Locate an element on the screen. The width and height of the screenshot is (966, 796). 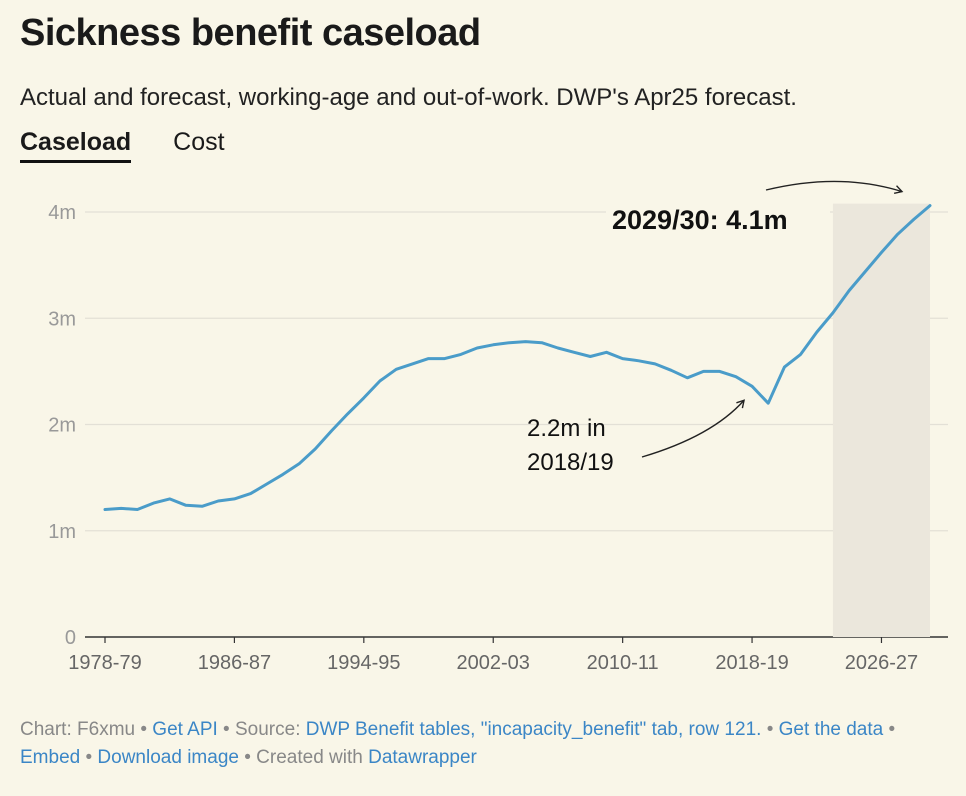
footer-chart-id: Chart: F6xmu • is located at coordinates (86, 729).